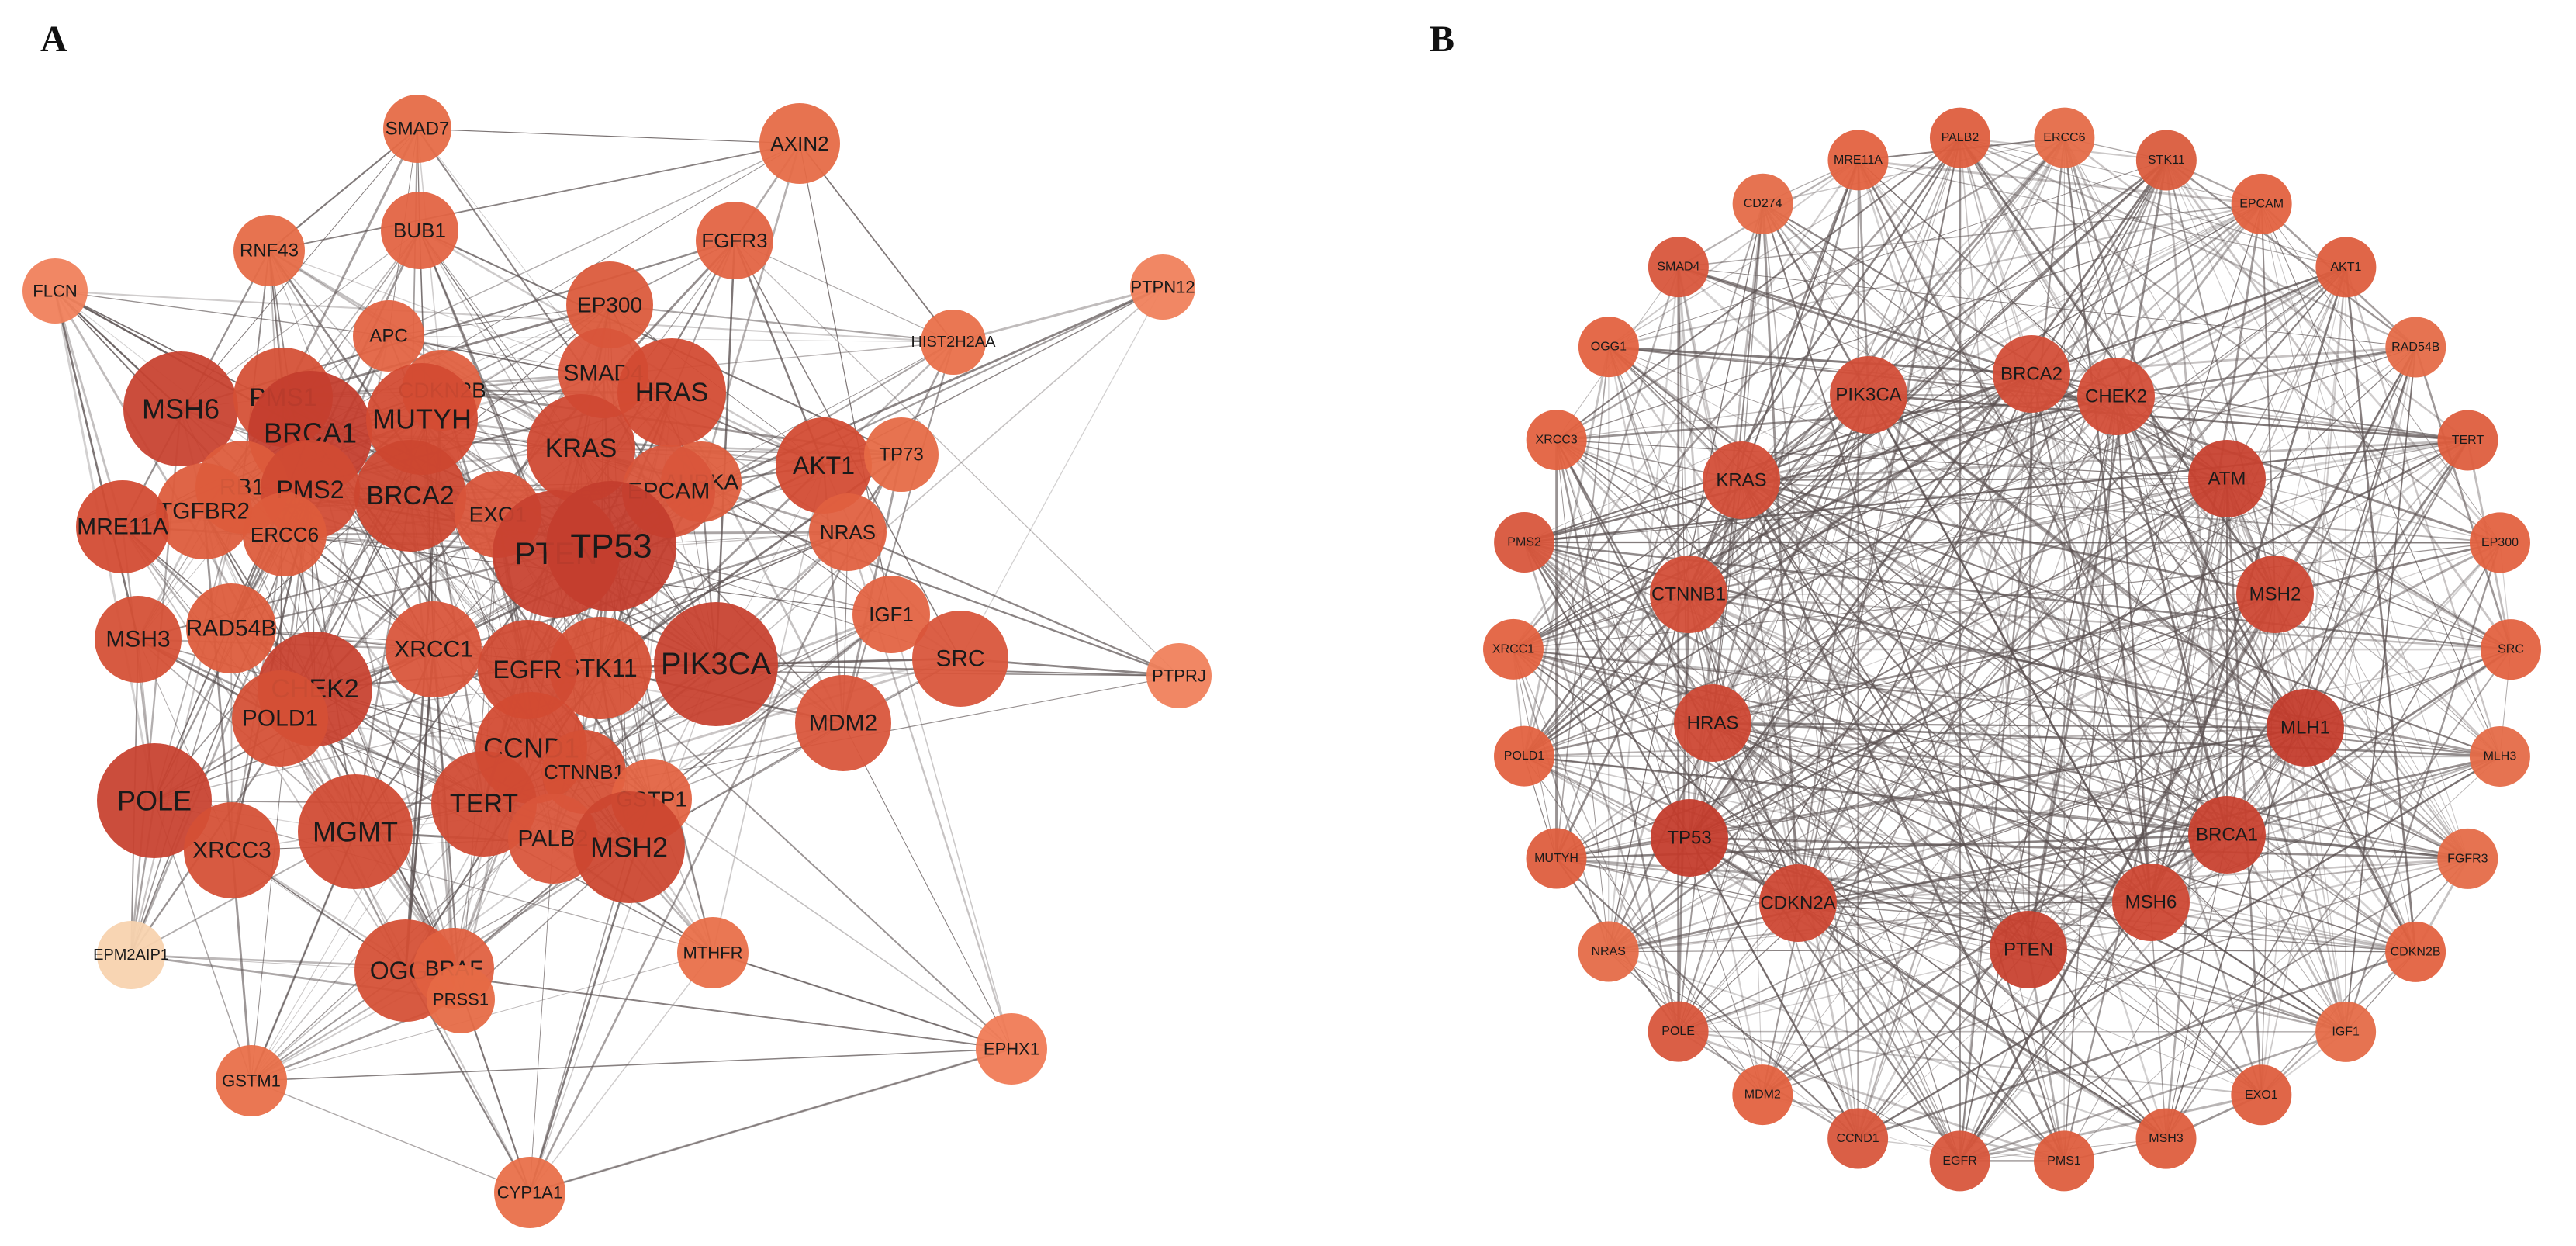 The height and width of the screenshot is (1246, 2576). What do you see at coordinates (2416, 951) in the screenshot?
I see `node-label: CDKN2B` at bounding box center [2416, 951].